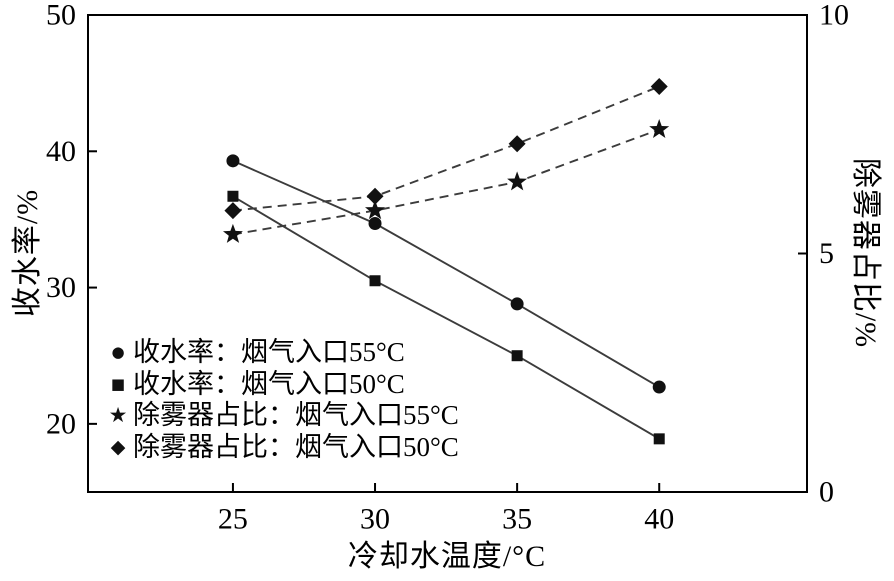 This screenshot has width=894, height=581. I want to click on legend-item: ● 收水率：烟气入口55°C, so click(281, 353).